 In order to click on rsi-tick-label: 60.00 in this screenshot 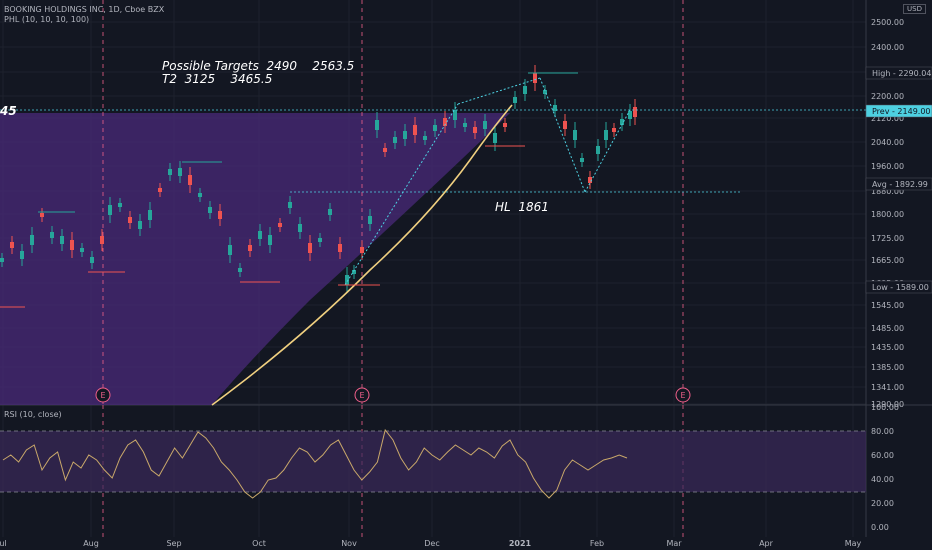, I will do `click(882, 455)`.